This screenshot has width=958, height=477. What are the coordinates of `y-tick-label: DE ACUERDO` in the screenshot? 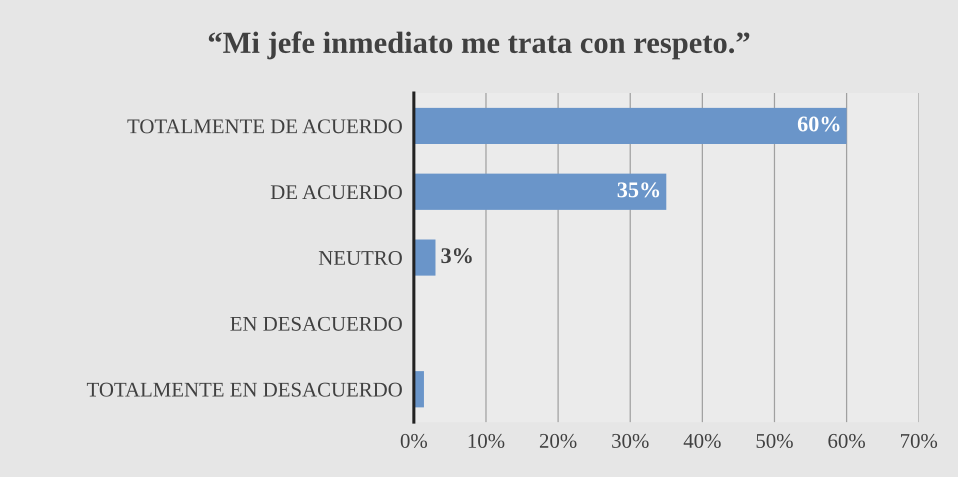 It's located at (336, 192).